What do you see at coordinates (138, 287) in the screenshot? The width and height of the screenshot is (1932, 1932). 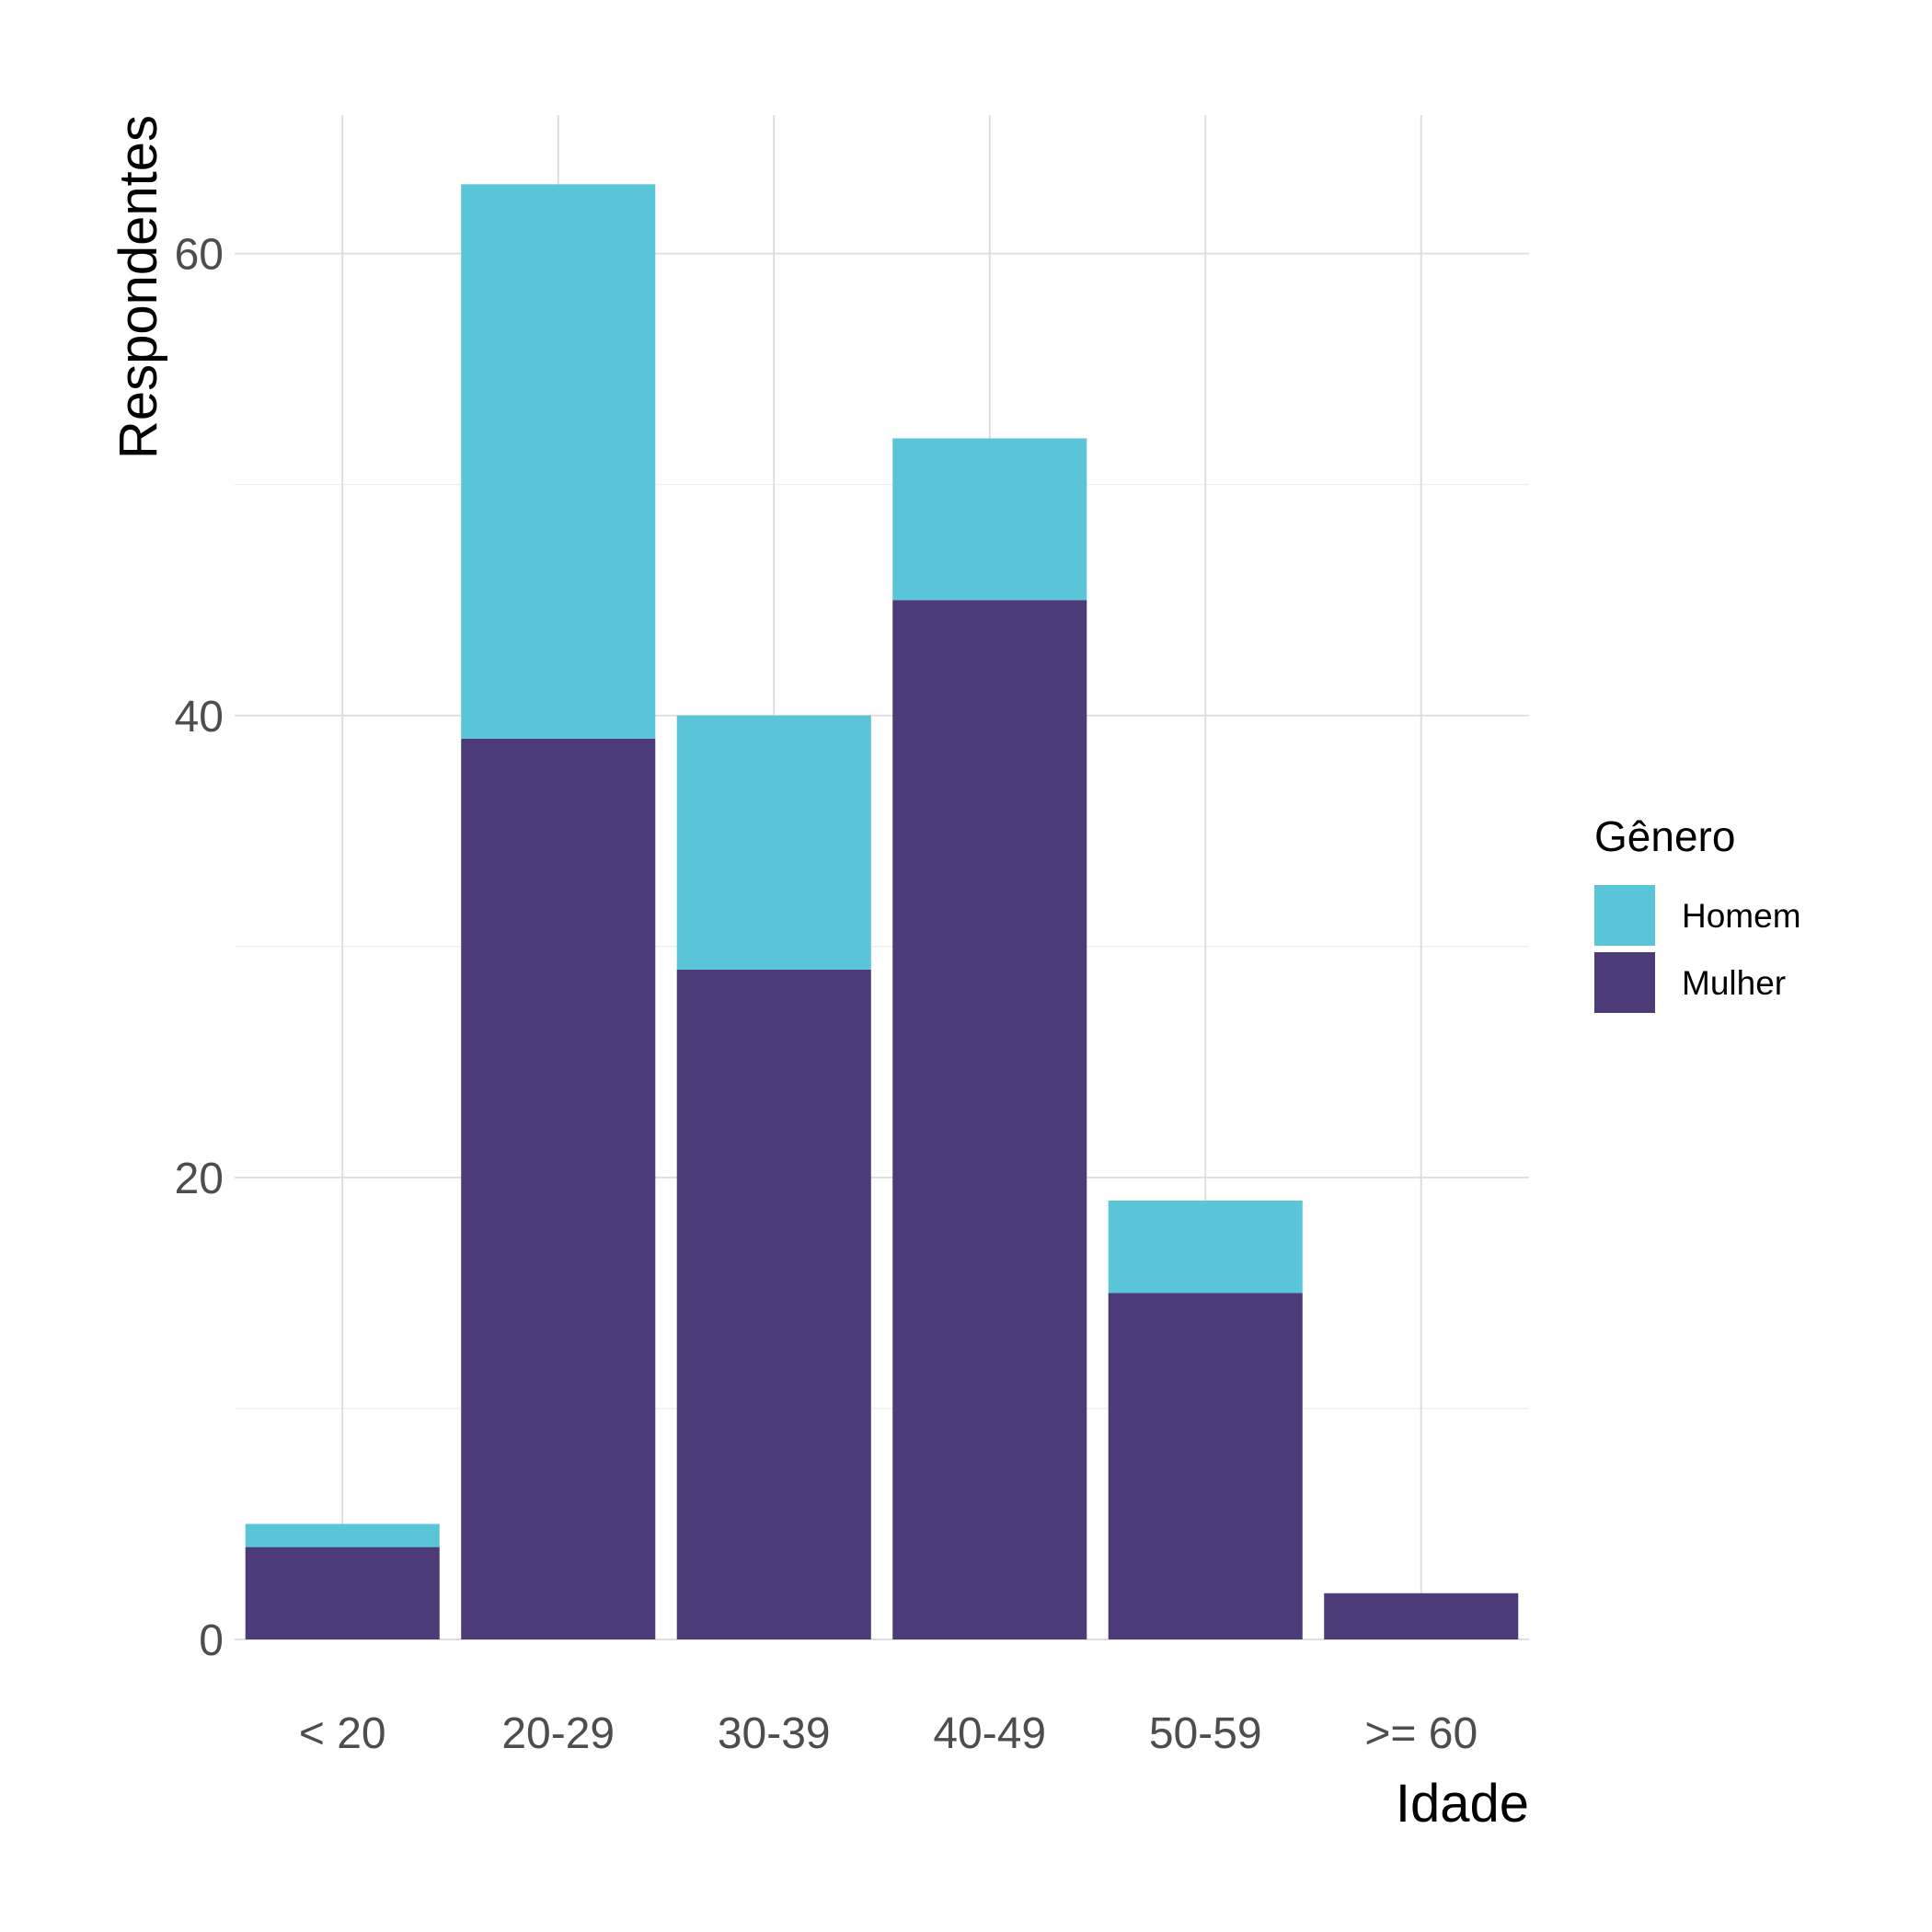 I see `y-axis-title: Respondentes` at bounding box center [138, 287].